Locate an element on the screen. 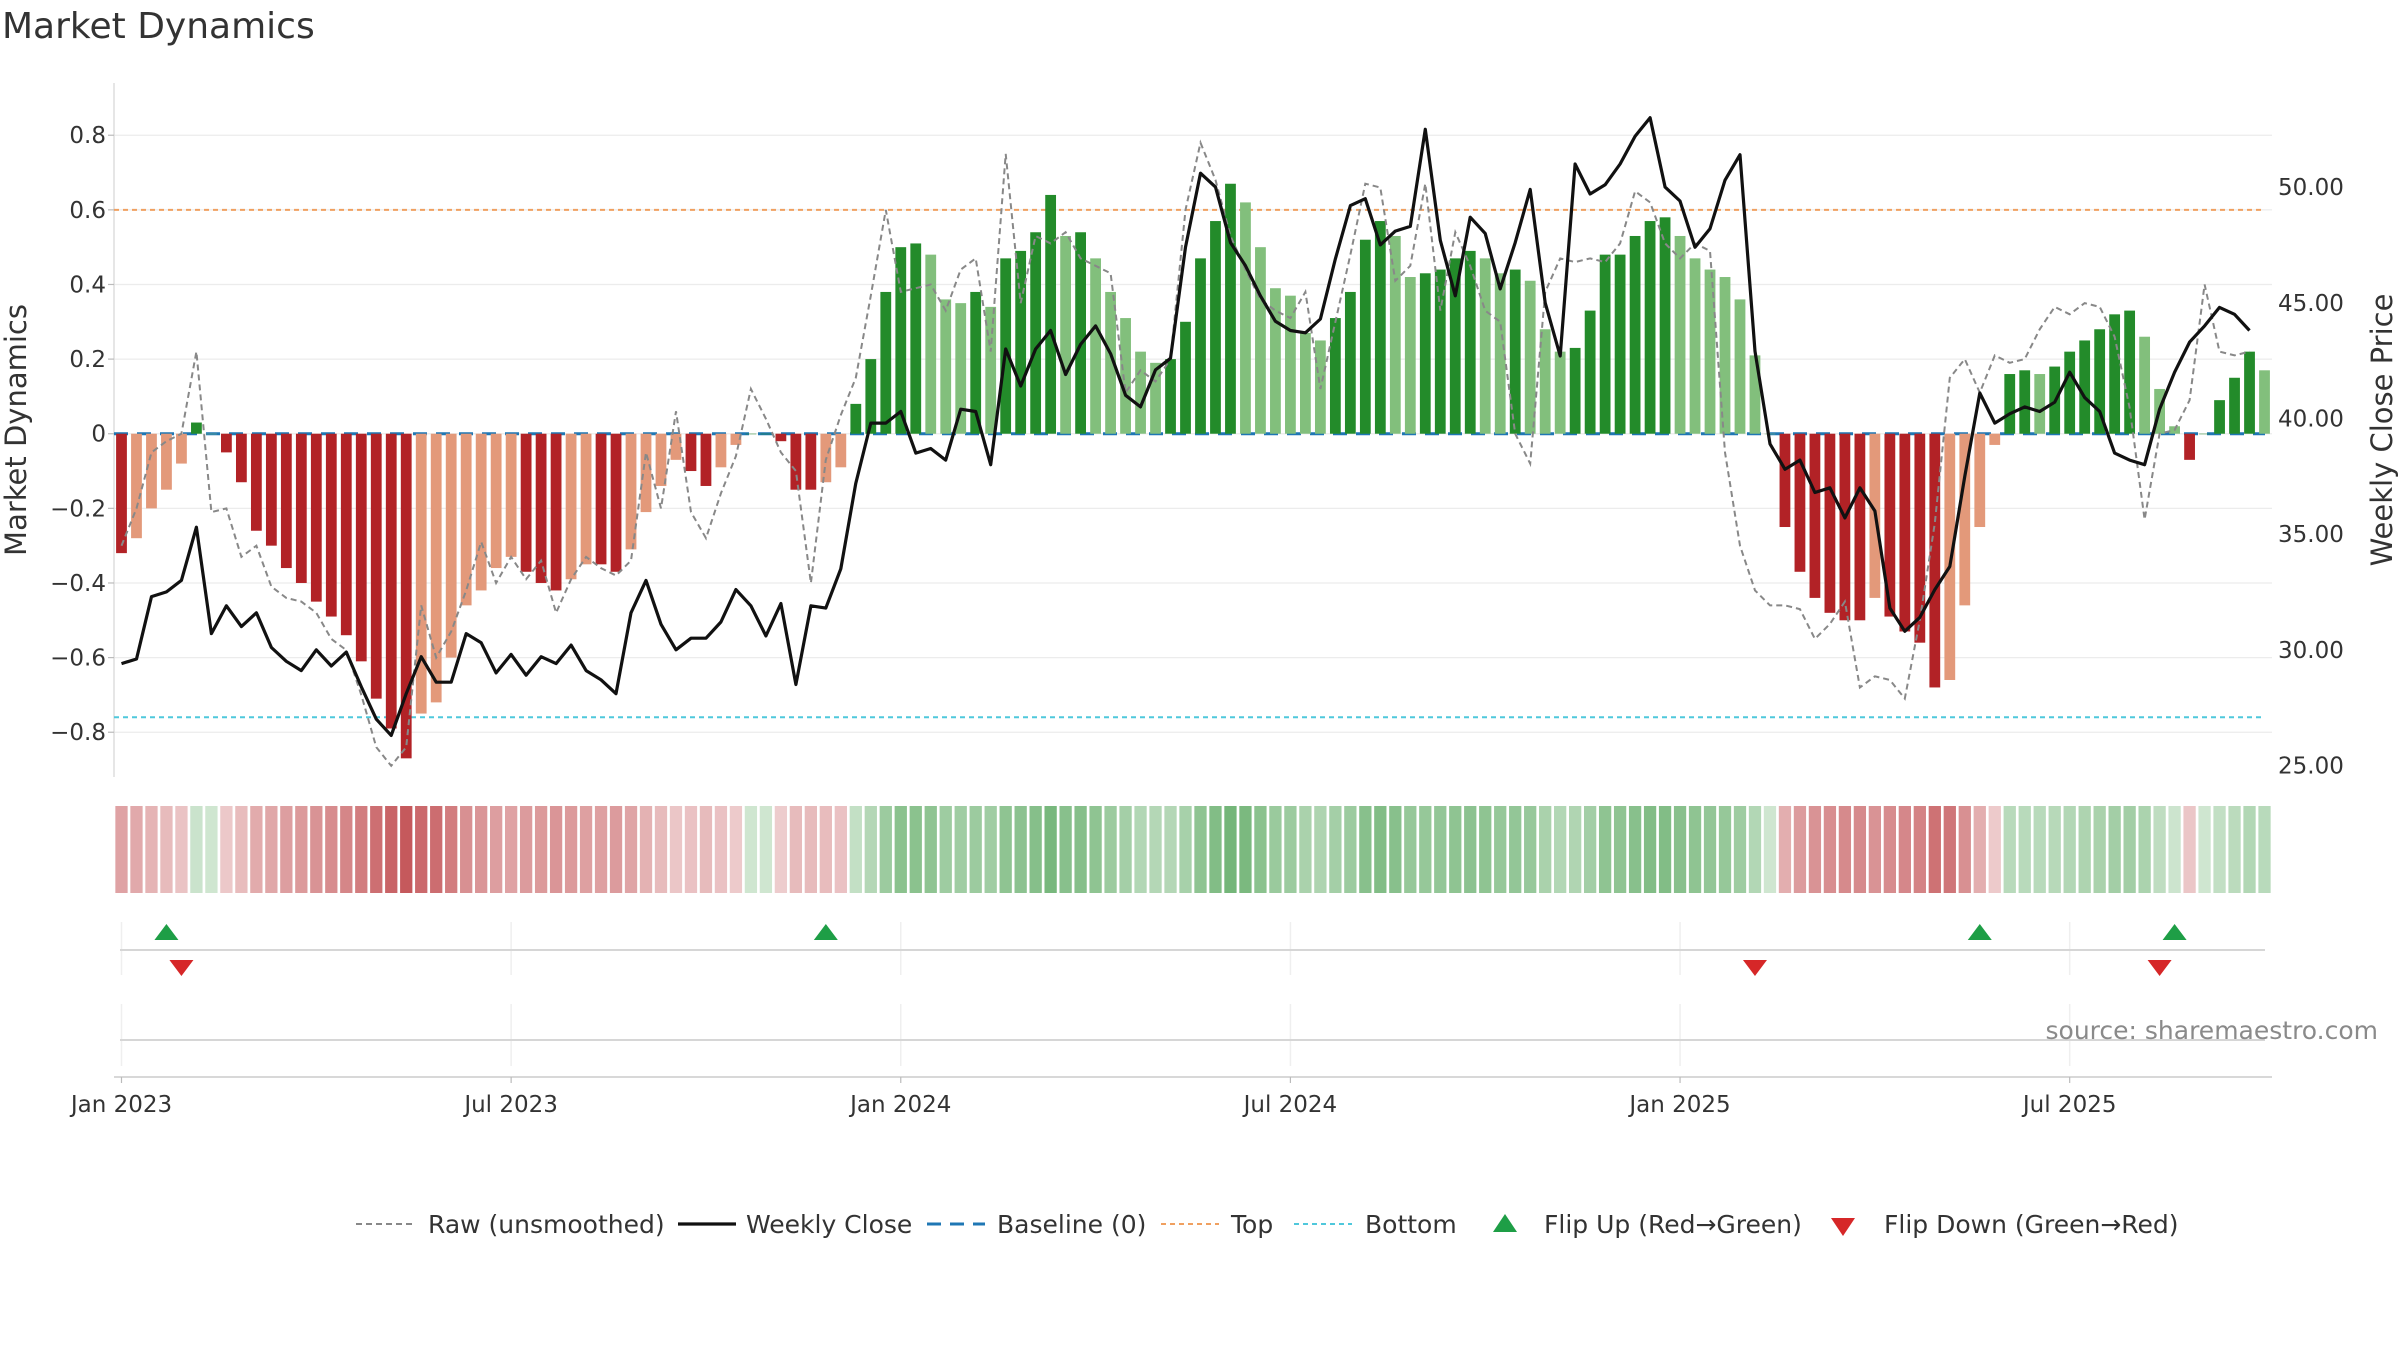  right-tick-label: 50.00 is located at coordinates (2311, 188).